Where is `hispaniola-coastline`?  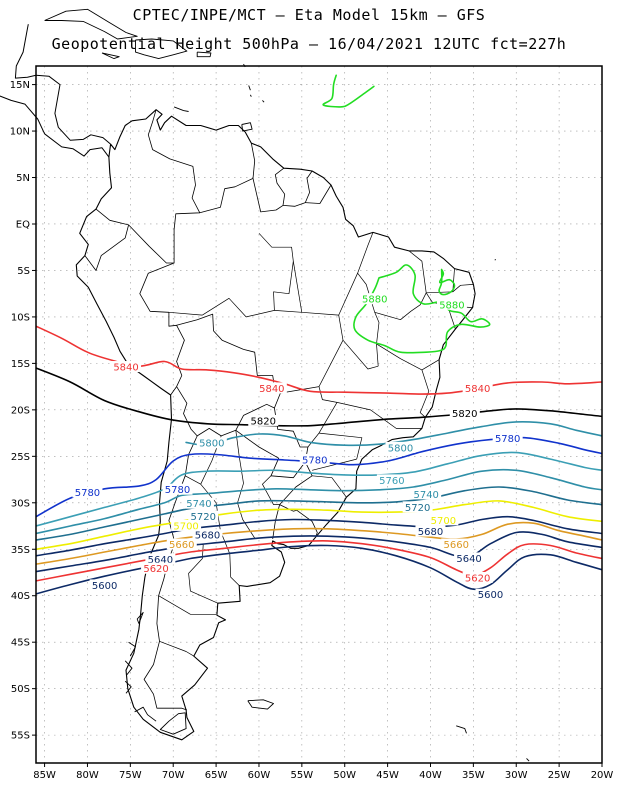
hispaniola-coastline is located at coordinates (161, 49).